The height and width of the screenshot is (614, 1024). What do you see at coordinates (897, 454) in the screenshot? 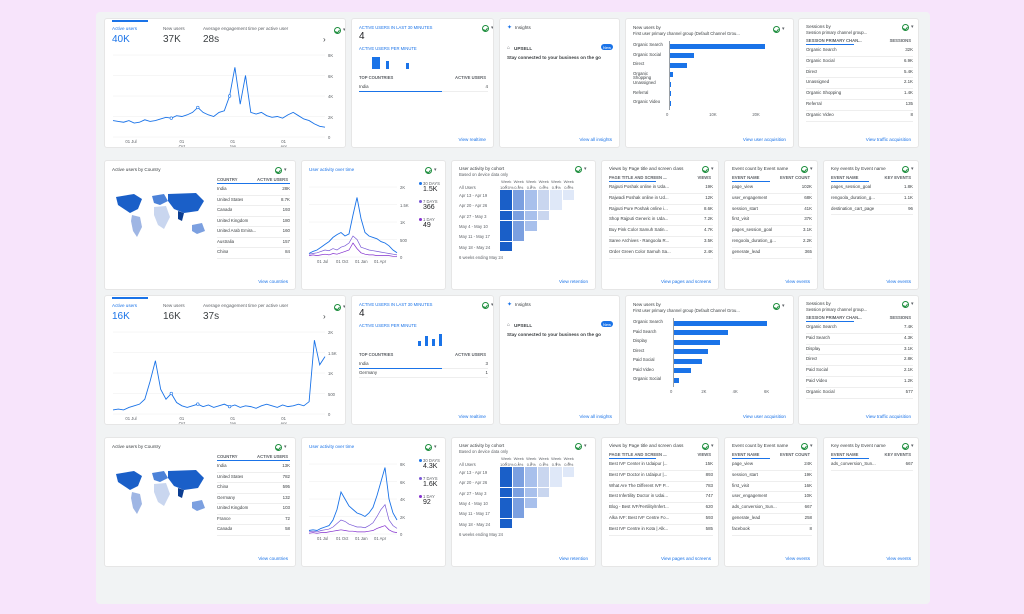
I see `table-header-metric: KEY EVENTS` at bounding box center [897, 454].